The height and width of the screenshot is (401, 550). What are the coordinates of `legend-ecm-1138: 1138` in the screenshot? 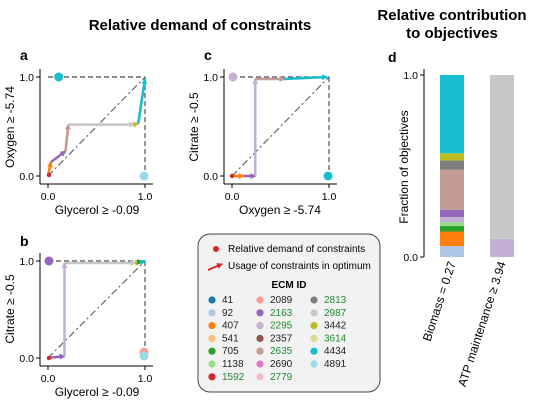 It's located at (233, 364).